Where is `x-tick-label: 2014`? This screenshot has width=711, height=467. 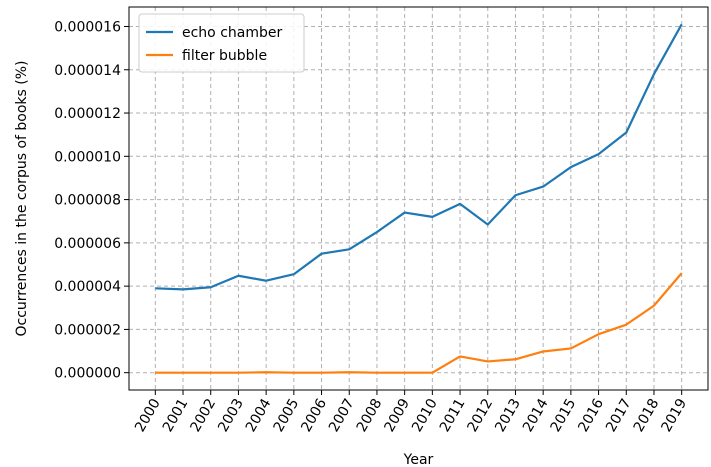
x-tick-label: 2014 is located at coordinates (536, 415).